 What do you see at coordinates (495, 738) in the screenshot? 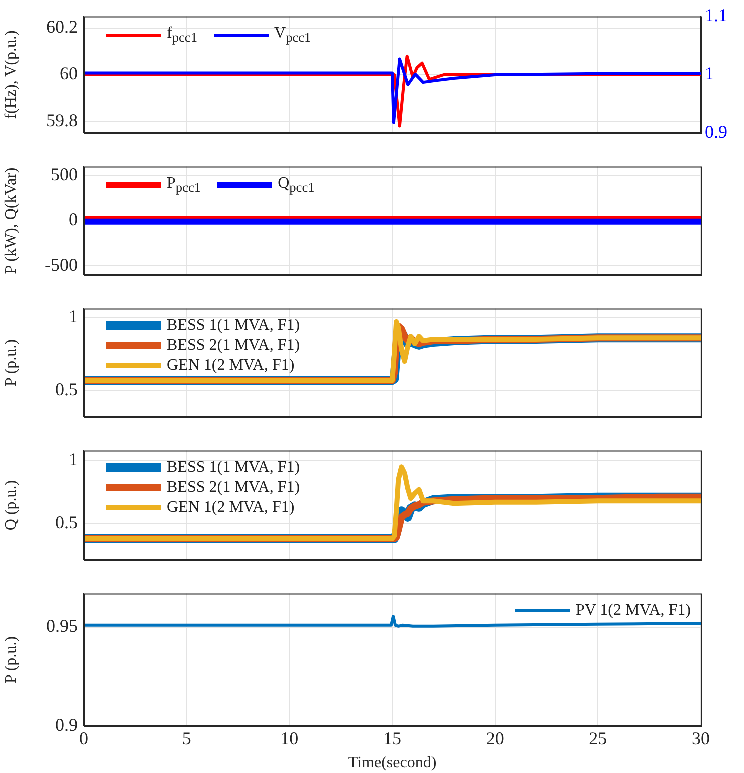
I see `x-tick-label: 20` at bounding box center [495, 738].